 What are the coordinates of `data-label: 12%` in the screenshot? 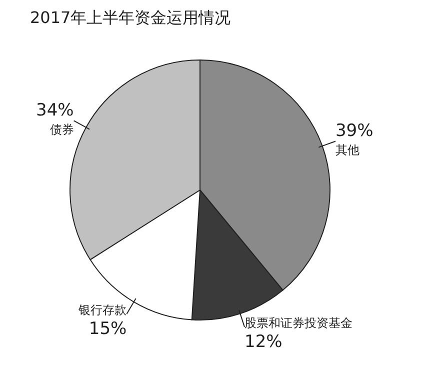 It's located at (263, 342).